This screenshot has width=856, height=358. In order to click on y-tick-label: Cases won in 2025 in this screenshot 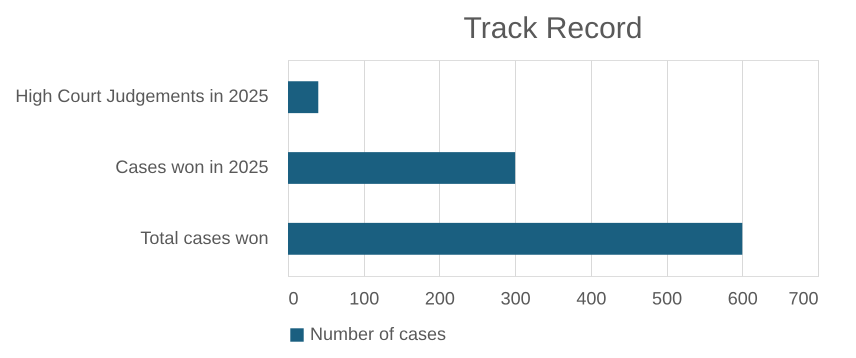, I will do `click(191, 167)`.